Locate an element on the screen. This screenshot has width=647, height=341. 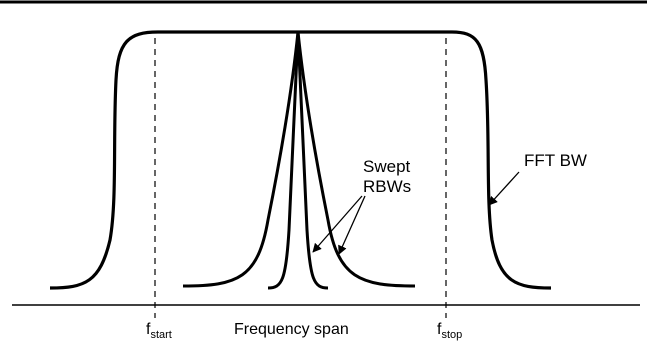
f-stop-main: f is located at coordinates (439, 329).